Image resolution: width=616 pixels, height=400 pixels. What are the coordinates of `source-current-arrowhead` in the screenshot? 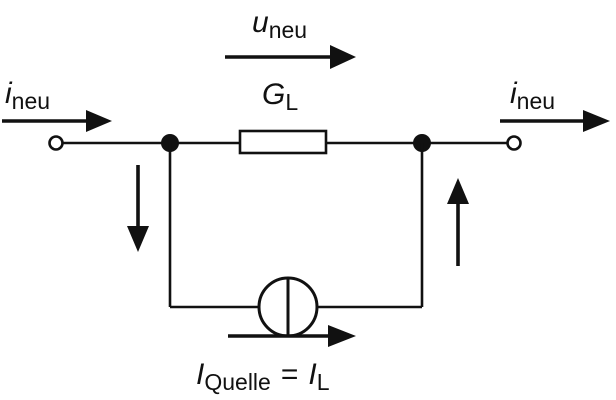 It's located at (342, 336).